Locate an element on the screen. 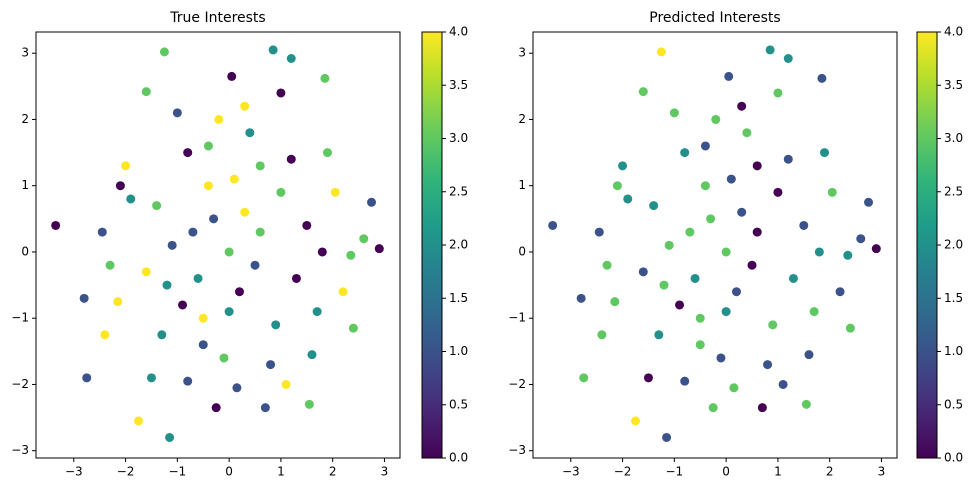 The image size is (975, 490). colorbar-tick-label: 2.0 is located at coordinates (458, 245).